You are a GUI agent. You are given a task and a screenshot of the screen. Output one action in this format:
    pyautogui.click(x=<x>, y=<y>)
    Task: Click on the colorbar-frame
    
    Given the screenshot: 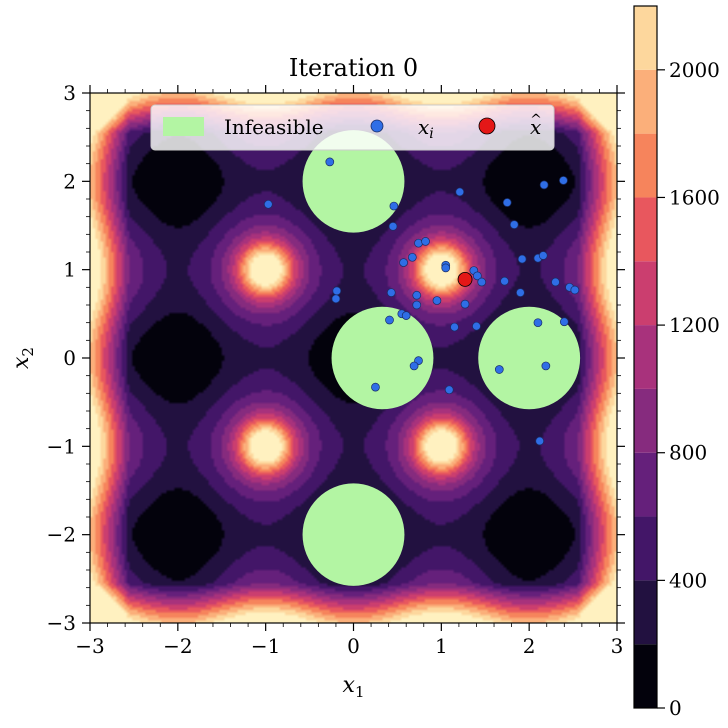 What is the action you would take?
    pyautogui.click(x=645, y=357)
    